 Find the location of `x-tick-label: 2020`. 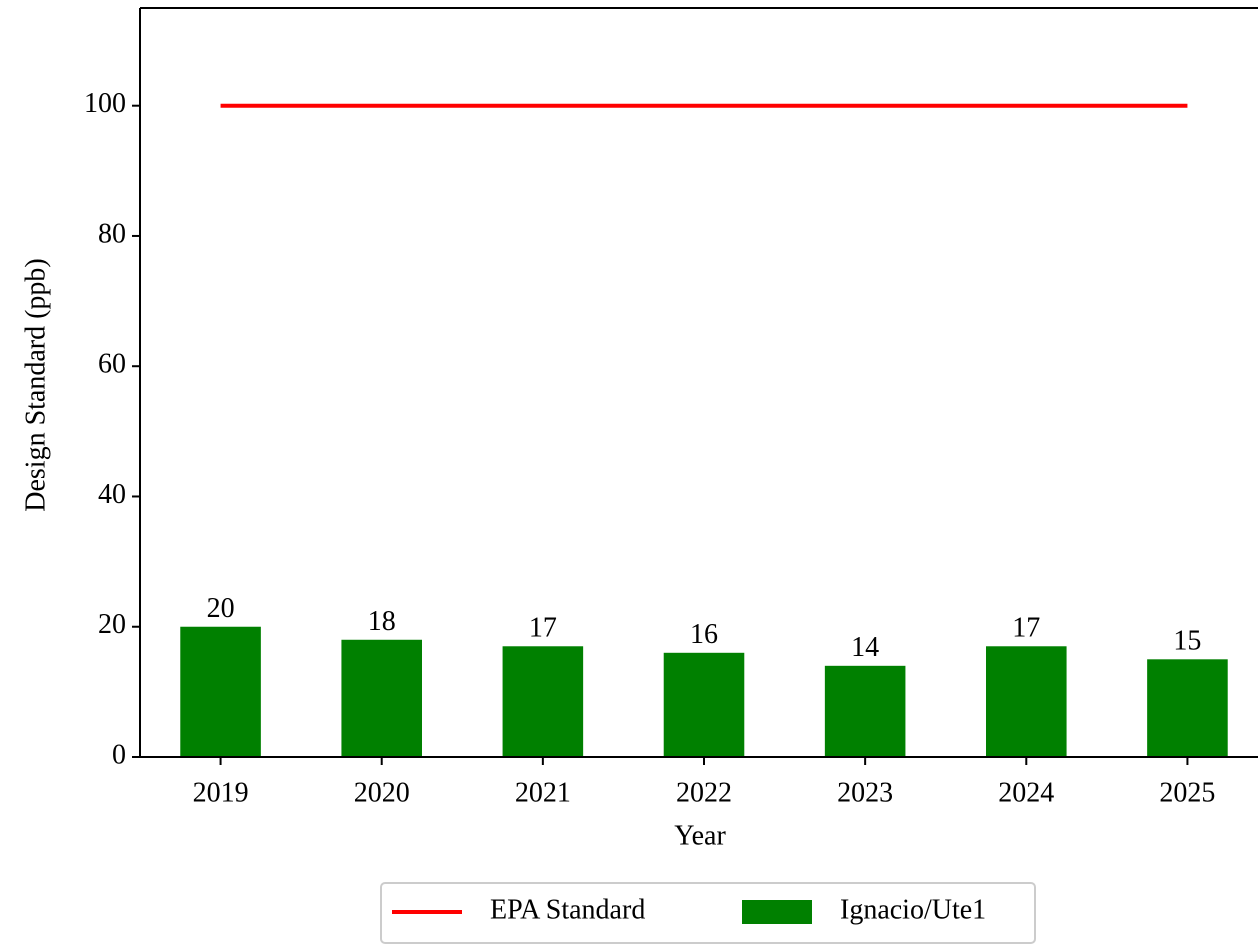

x-tick-label: 2020 is located at coordinates (382, 792).